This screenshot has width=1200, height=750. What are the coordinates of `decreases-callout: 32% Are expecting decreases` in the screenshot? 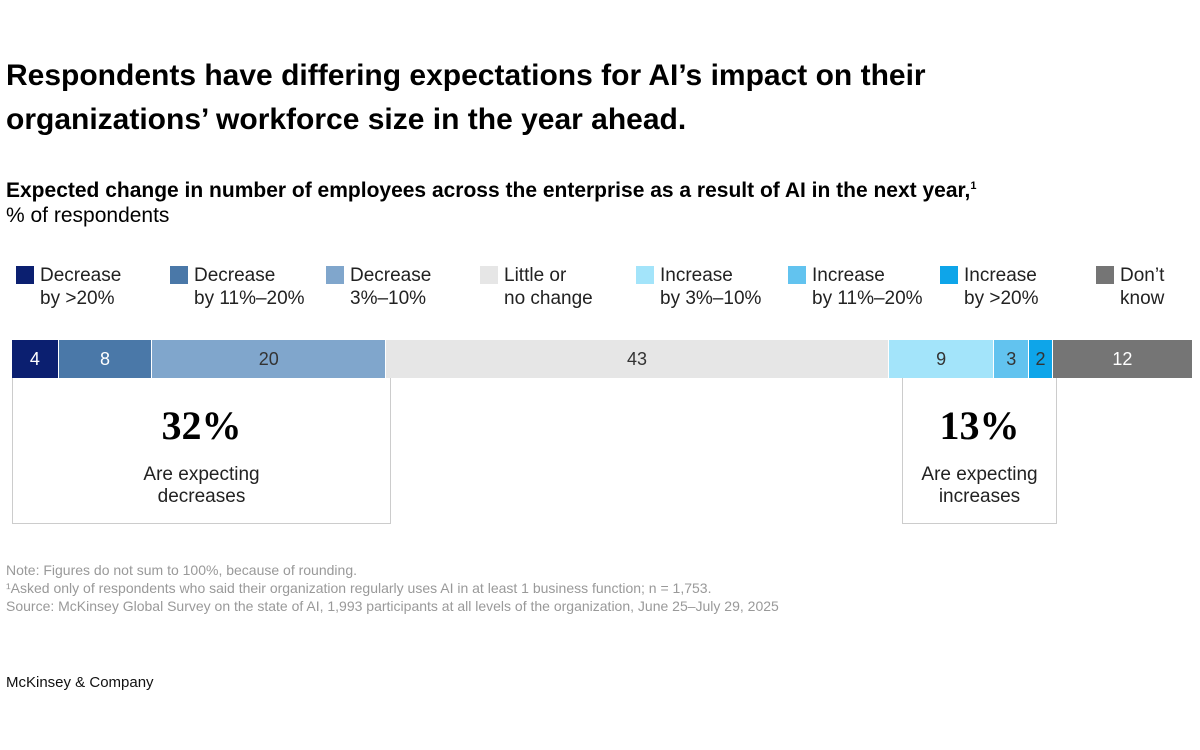 It's located at (201, 451).